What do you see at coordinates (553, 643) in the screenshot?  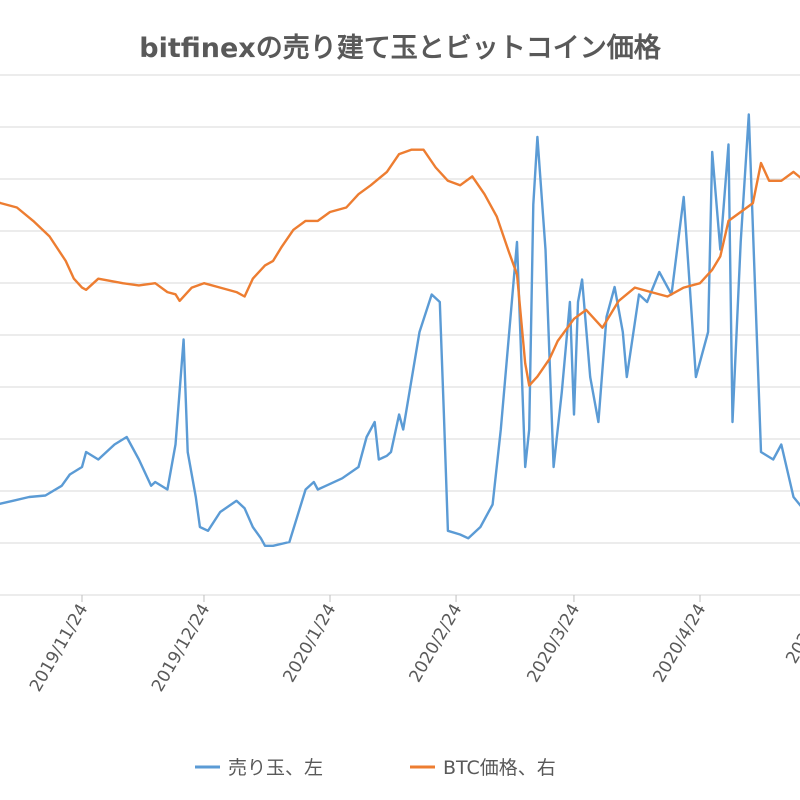 I see `x-tick-label: 2020/3/24` at bounding box center [553, 643].